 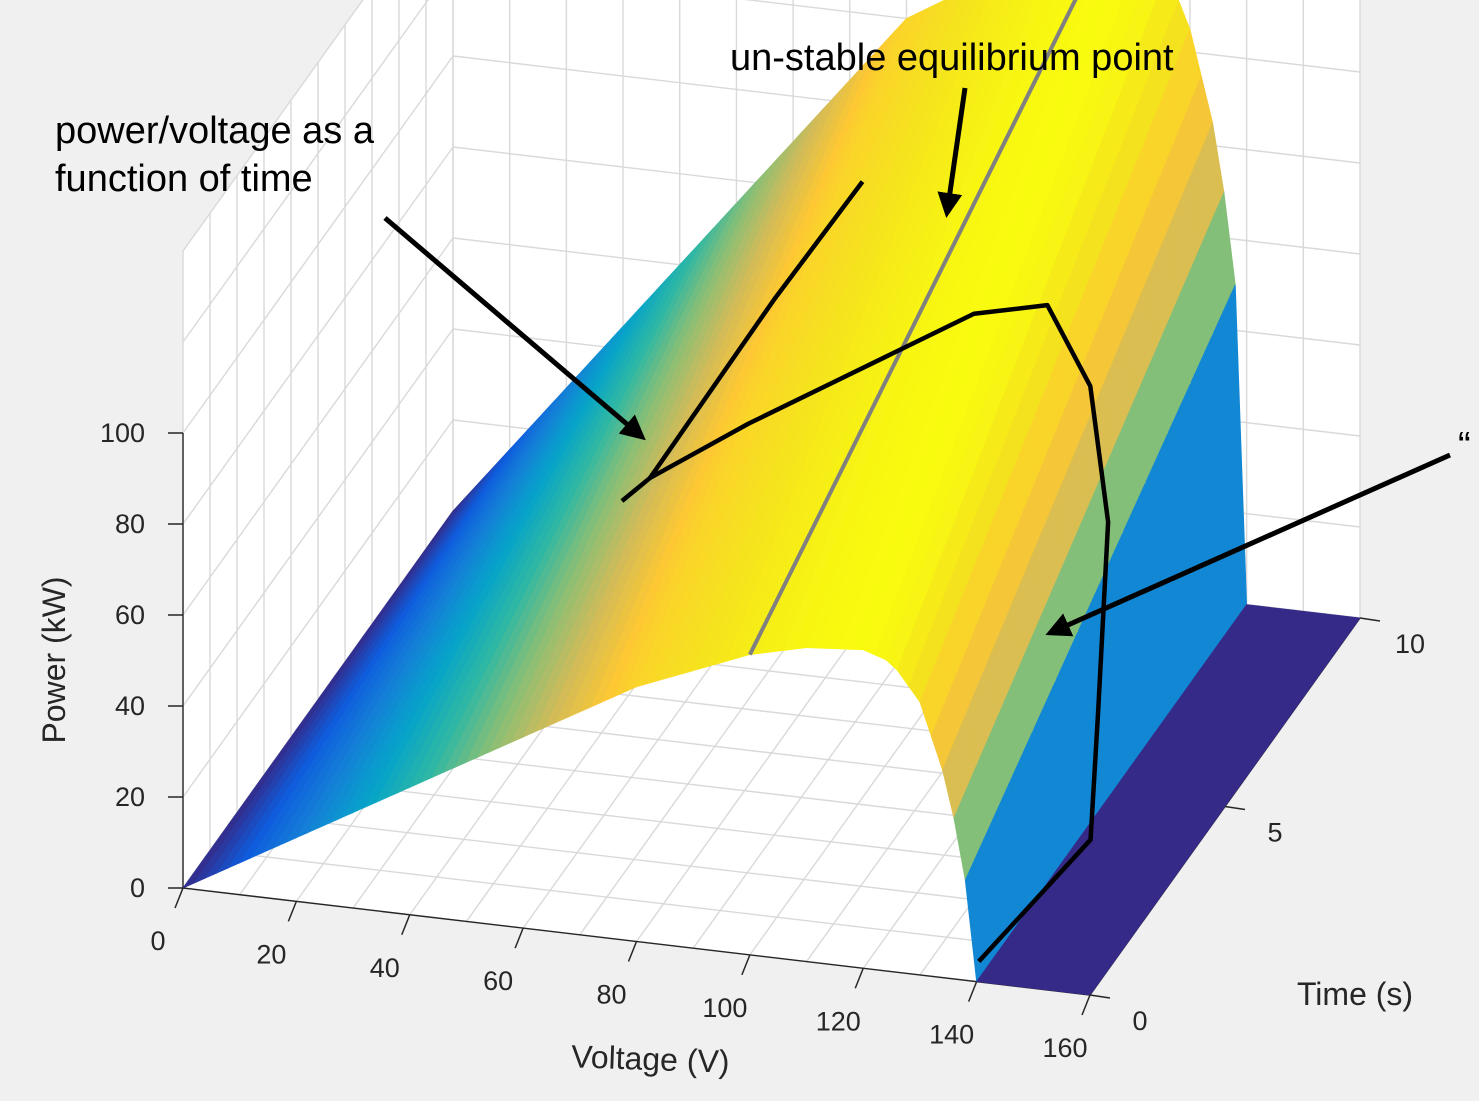 What do you see at coordinates (1410, 644) in the screenshot?
I see `y-tick-label: 10` at bounding box center [1410, 644].